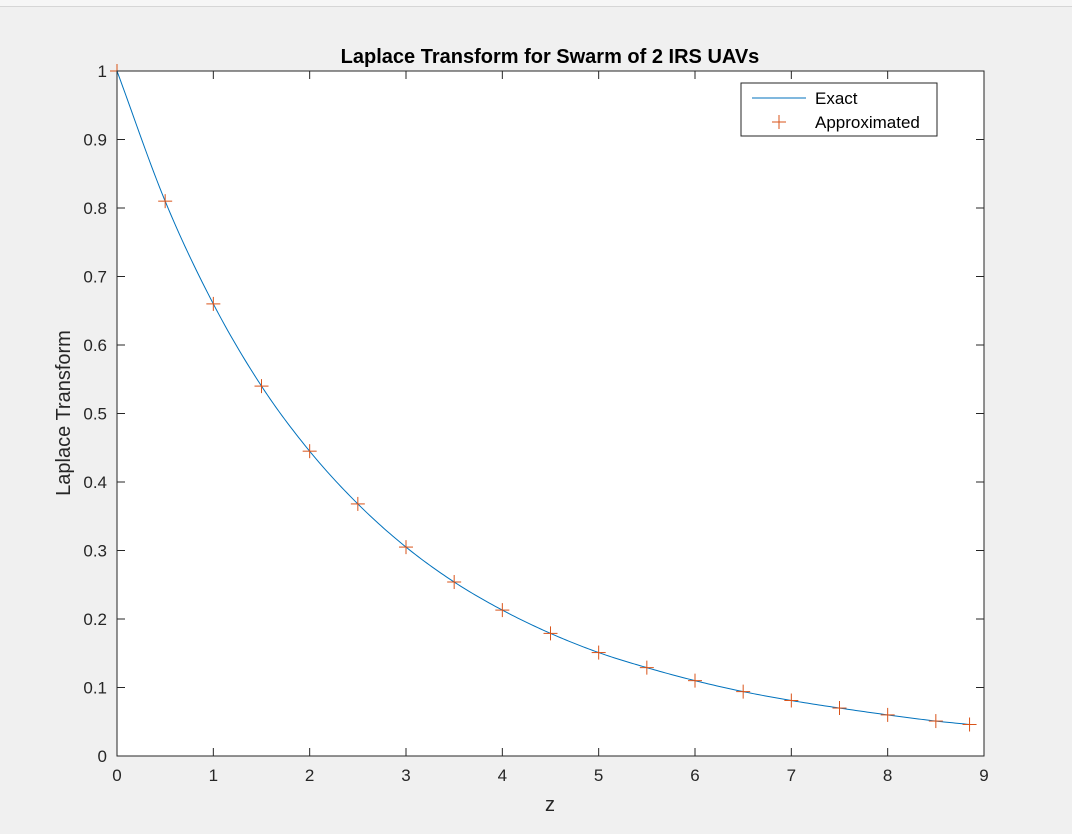  What do you see at coordinates (95, 140) in the screenshot?
I see `y-tick-label: 0.9` at bounding box center [95, 140].